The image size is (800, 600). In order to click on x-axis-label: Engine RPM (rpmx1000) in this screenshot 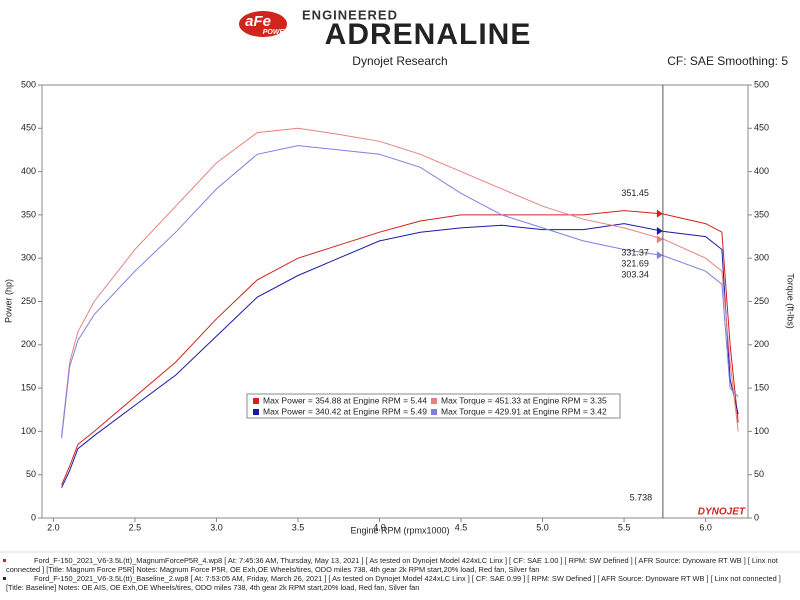, I will do `click(399, 530)`.